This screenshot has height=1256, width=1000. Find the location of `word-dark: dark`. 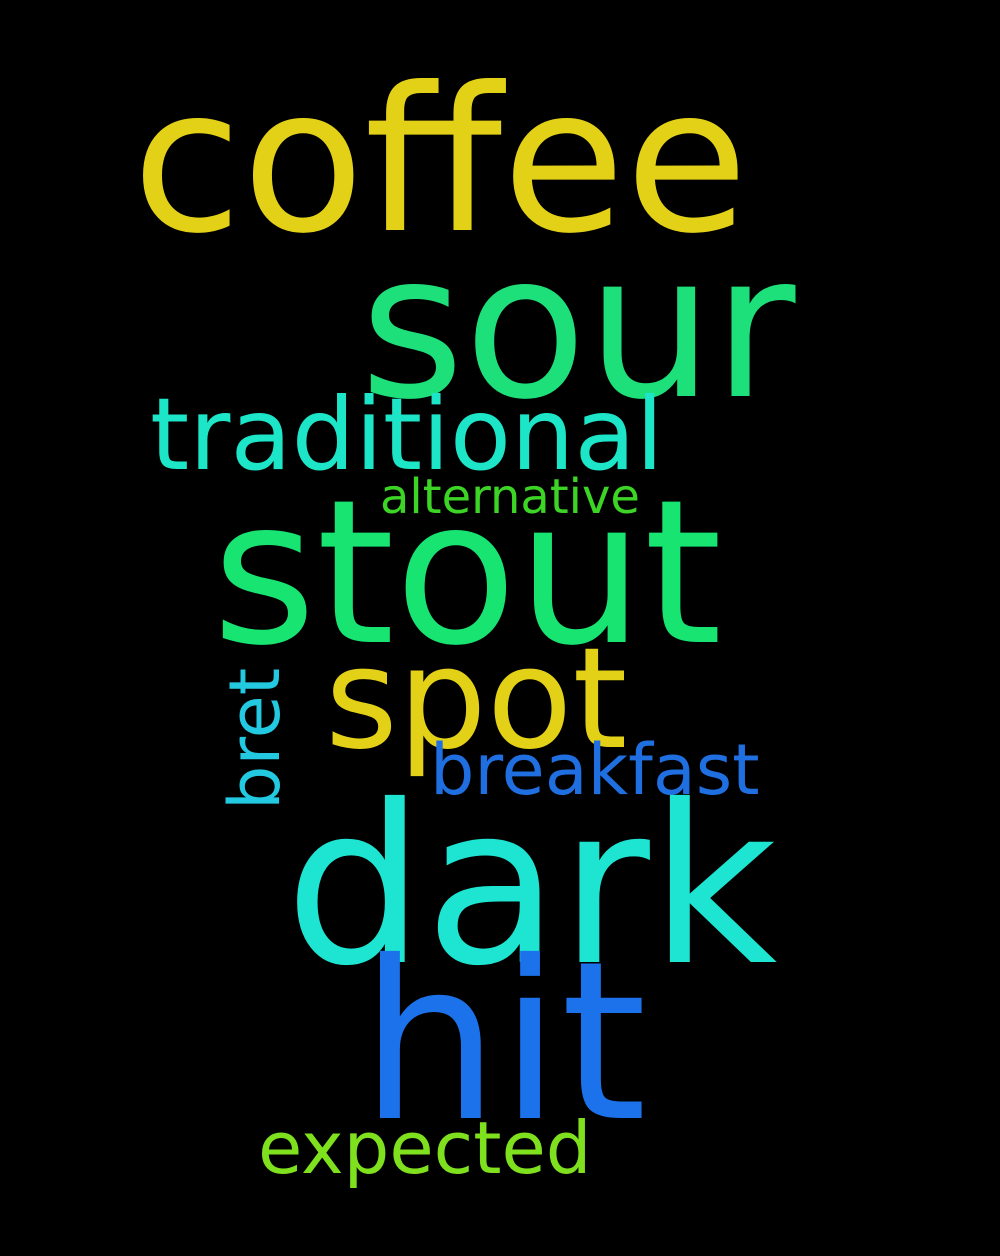

word-dark: dark is located at coordinates (531, 886).